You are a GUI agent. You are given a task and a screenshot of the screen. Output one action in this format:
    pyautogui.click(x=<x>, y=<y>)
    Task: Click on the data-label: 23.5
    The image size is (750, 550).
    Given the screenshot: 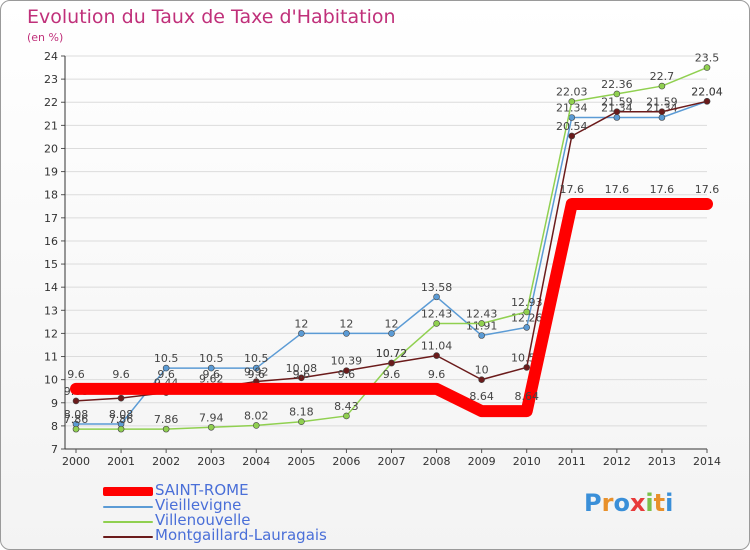 What is the action you would take?
    pyautogui.click(x=707, y=58)
    